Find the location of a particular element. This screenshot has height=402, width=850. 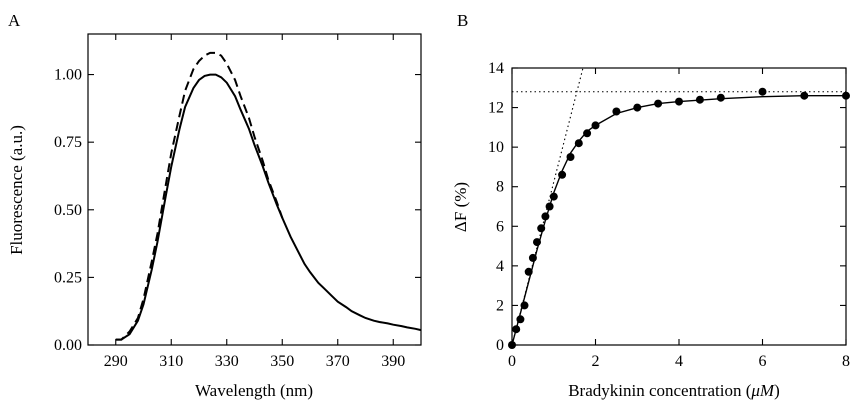

panel-a-y-tick-label: 0.25 is located at coordinates (68, 277).